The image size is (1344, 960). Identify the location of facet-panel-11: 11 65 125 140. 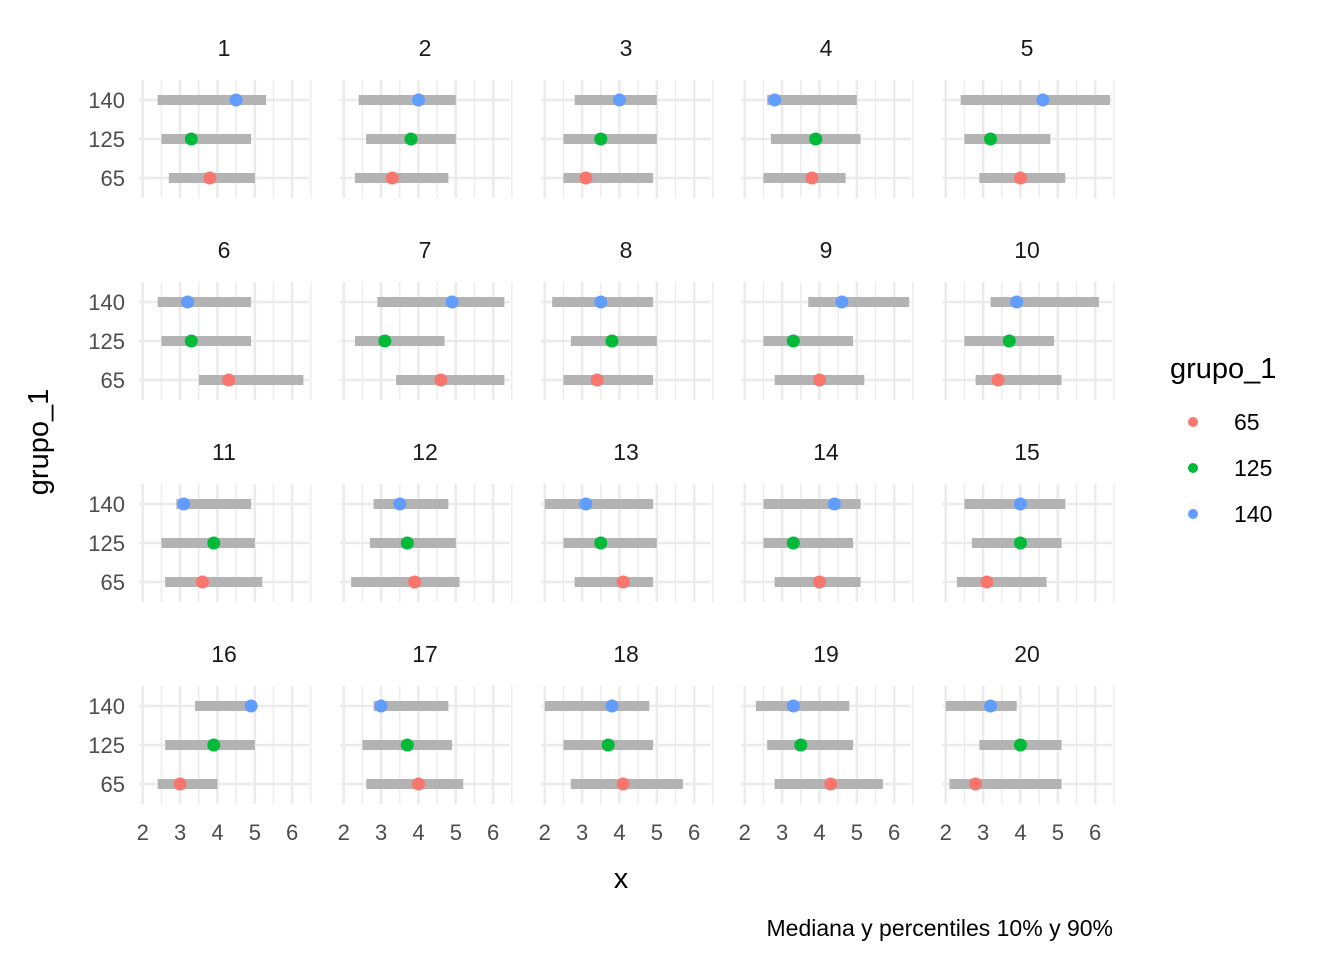
(200, 520).